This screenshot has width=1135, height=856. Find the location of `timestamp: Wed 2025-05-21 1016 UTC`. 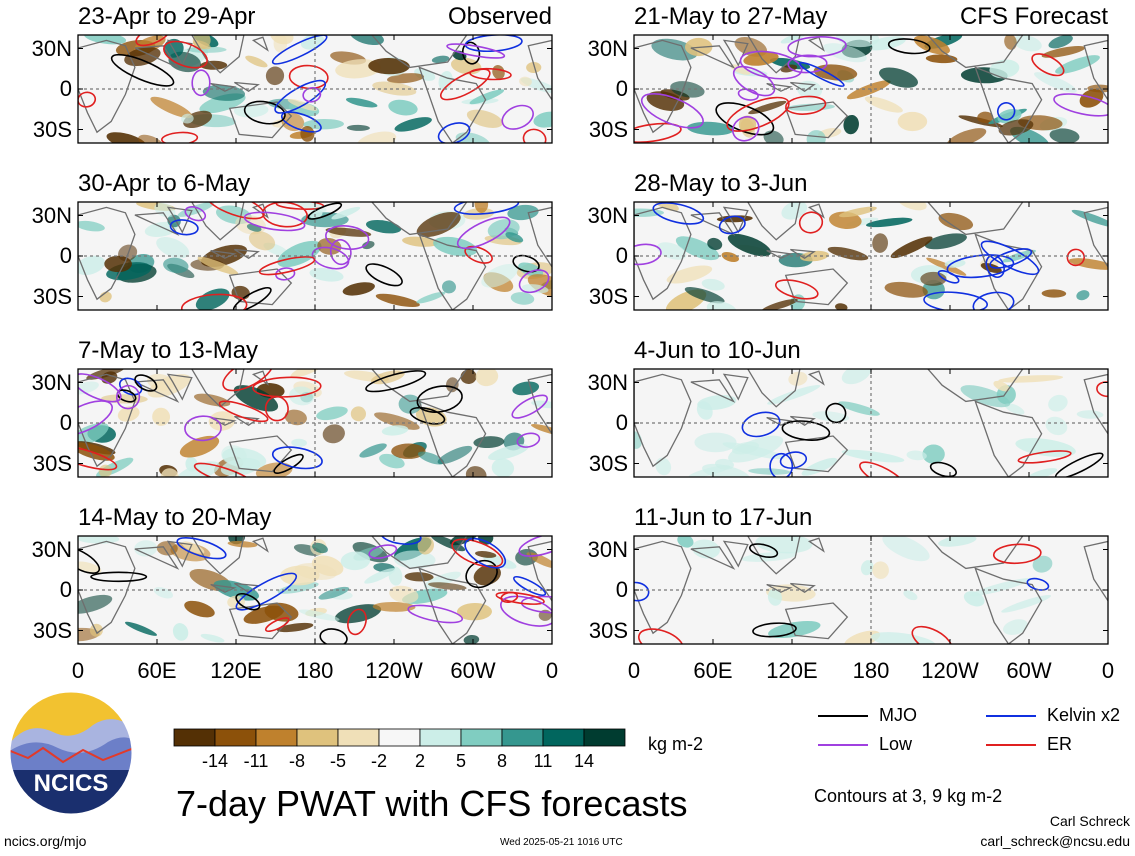

timestamp: Wed 2025-05-21 1016 UTC is located at coordinates (561, 842).